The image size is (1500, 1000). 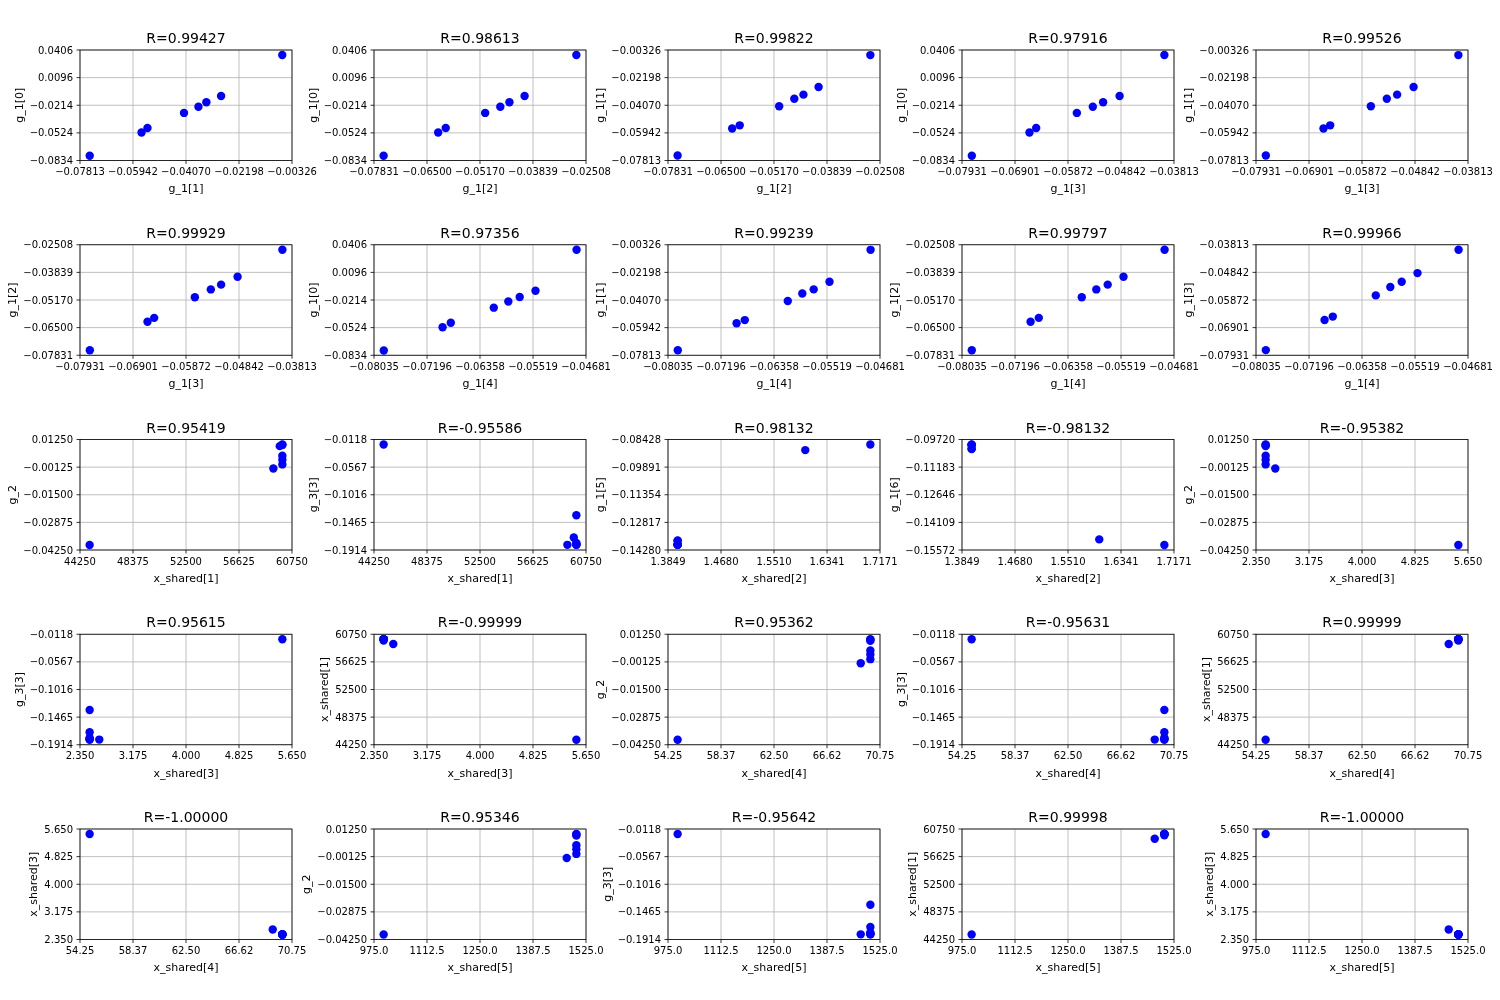 What do you see at coordinates (351, 690) in the screenshot?
I see `y-tick-label: 52500` at bounding box center [351, 690].